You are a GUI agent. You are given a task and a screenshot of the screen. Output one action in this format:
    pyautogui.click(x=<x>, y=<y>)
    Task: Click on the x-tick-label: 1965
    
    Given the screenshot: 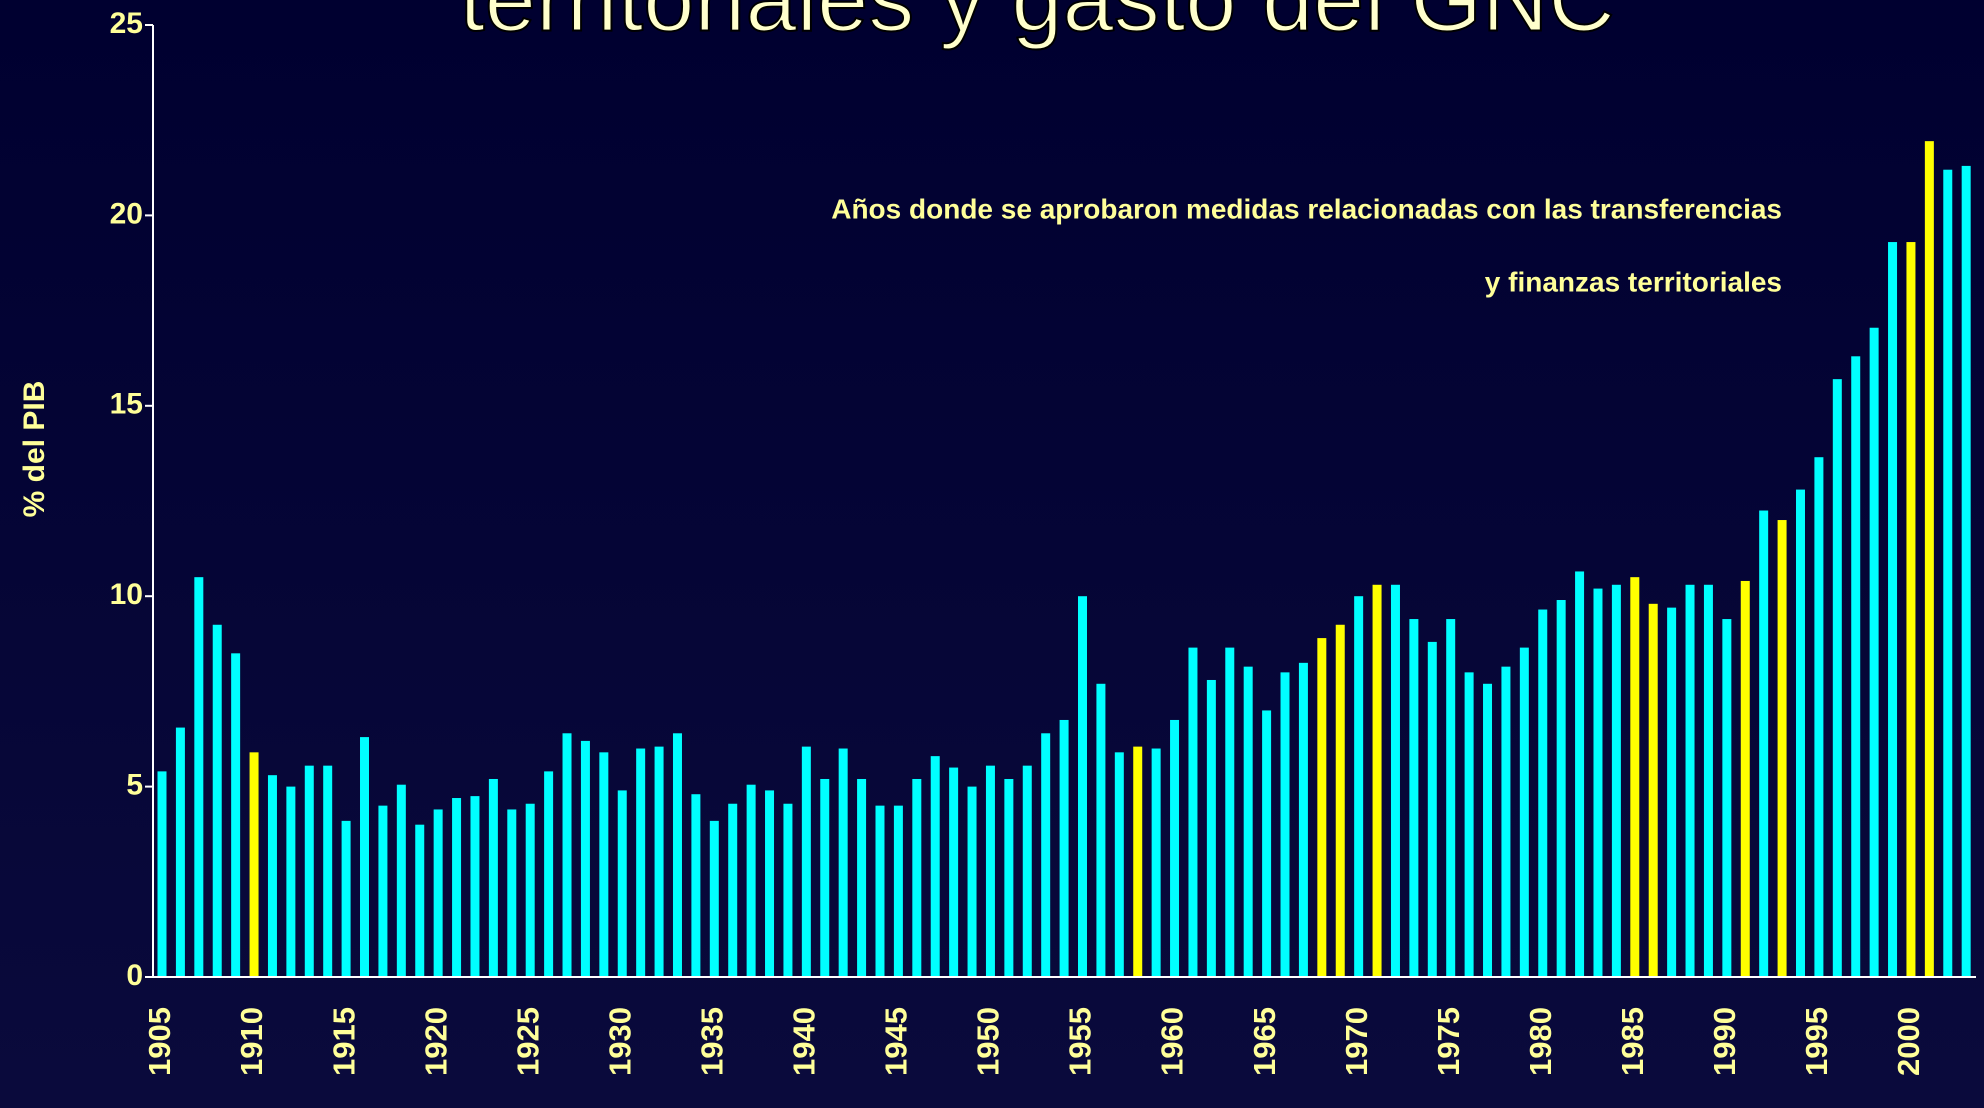 What is the action you would take?
    pyautogui.click(x=1264, y=1041)
    